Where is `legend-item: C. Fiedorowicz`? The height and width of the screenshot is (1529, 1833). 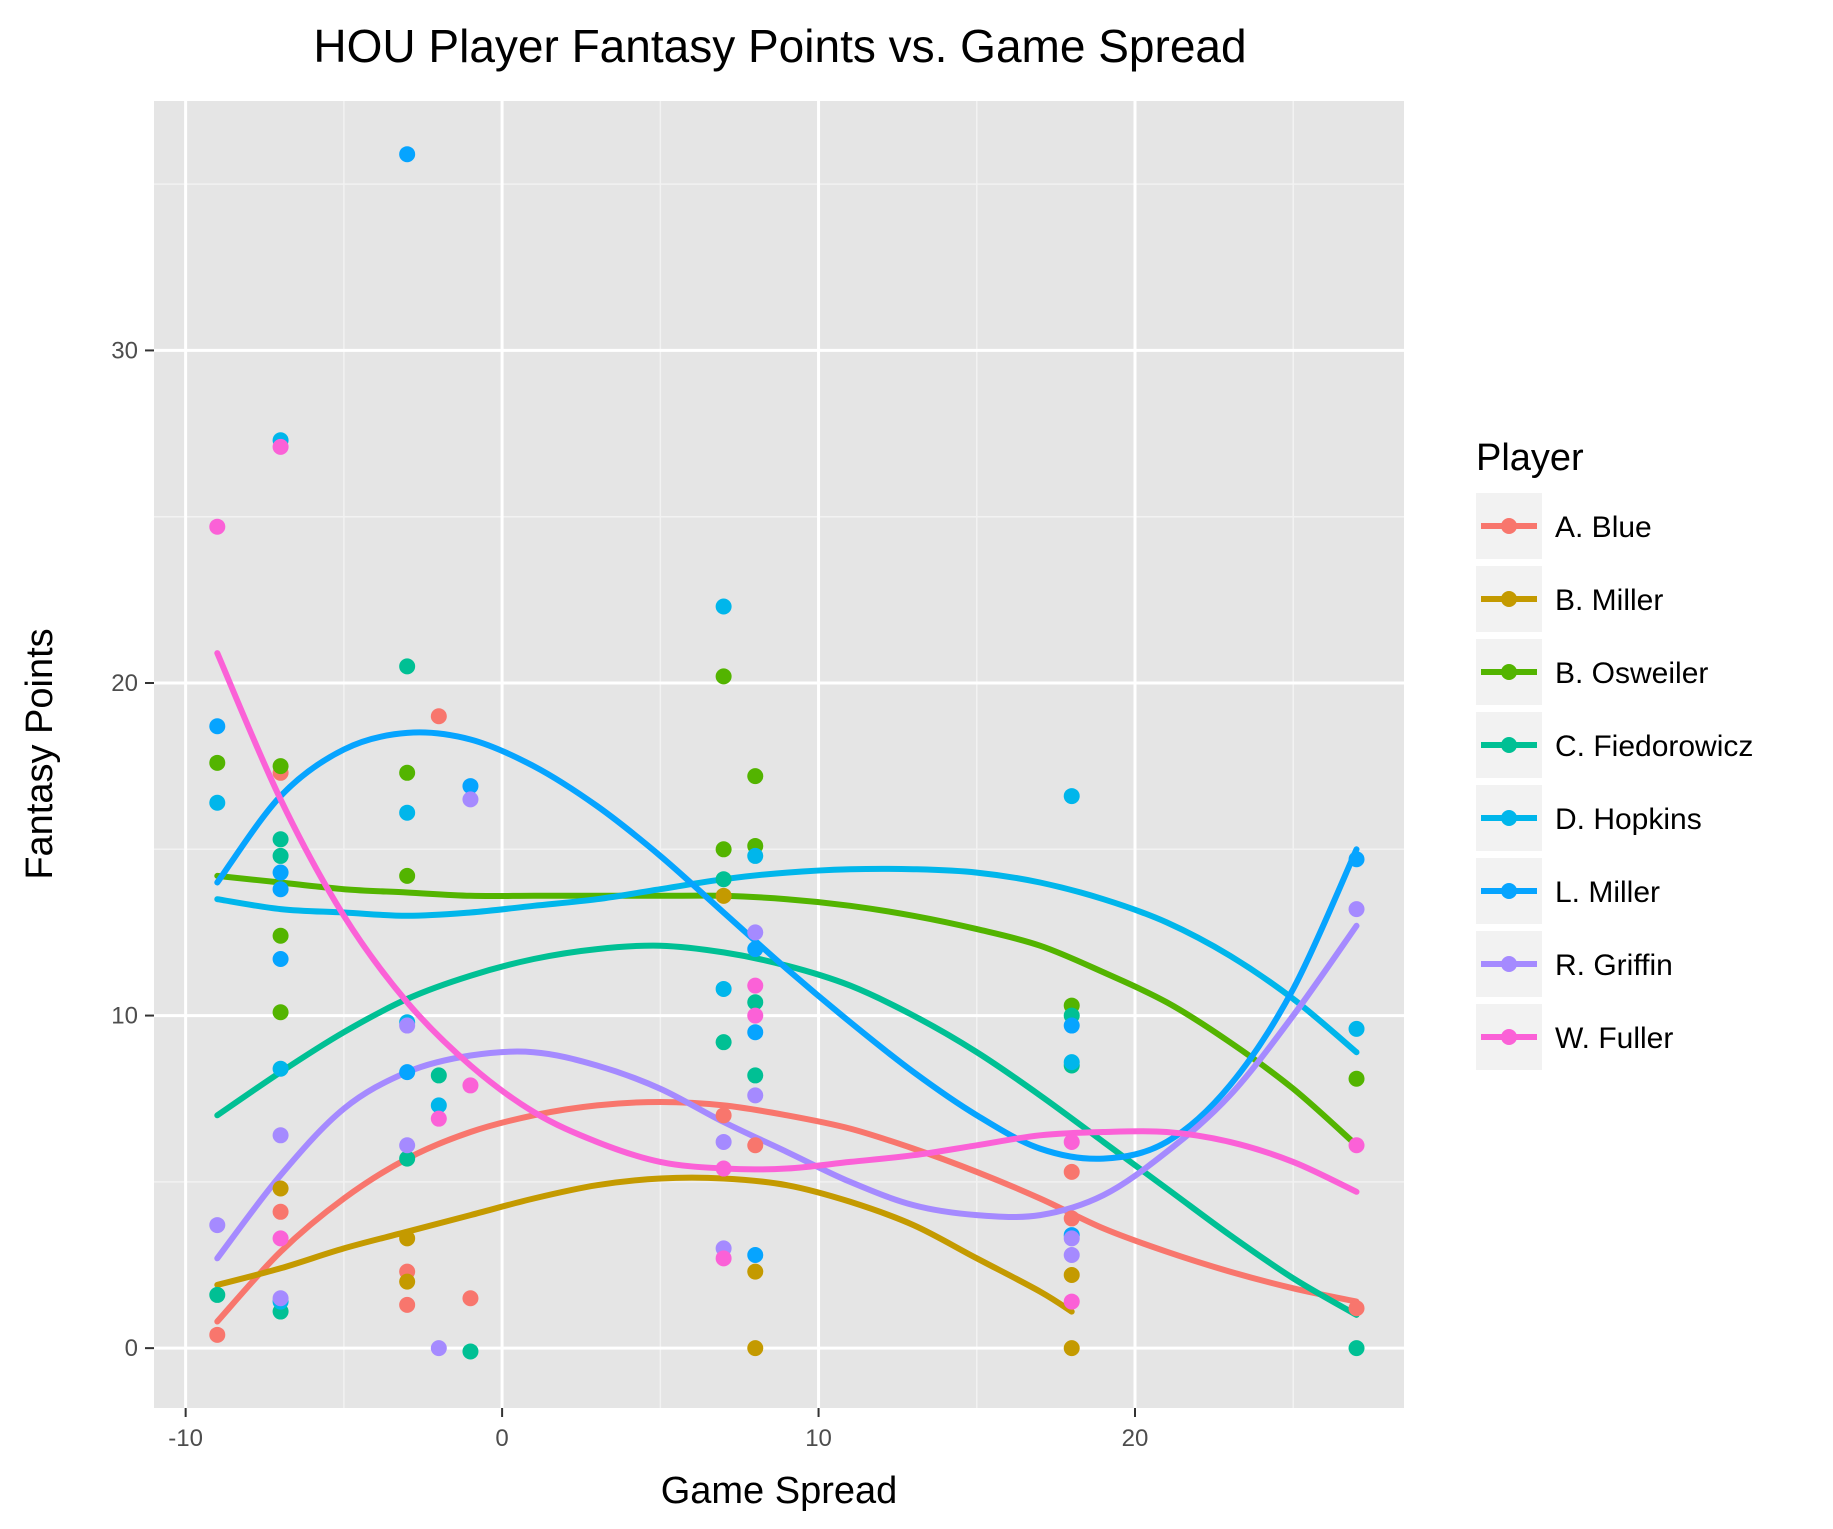
legend-item: C. Fiedorowicz is located at coordinates (1614, 745).